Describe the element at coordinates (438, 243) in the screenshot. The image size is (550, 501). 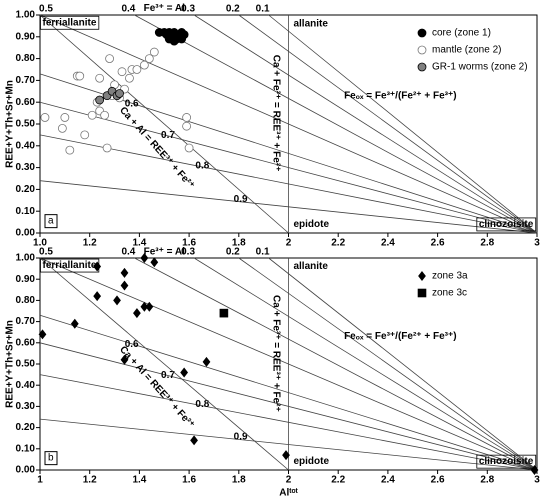
I see `x-tick-label: 2.6` at that location.